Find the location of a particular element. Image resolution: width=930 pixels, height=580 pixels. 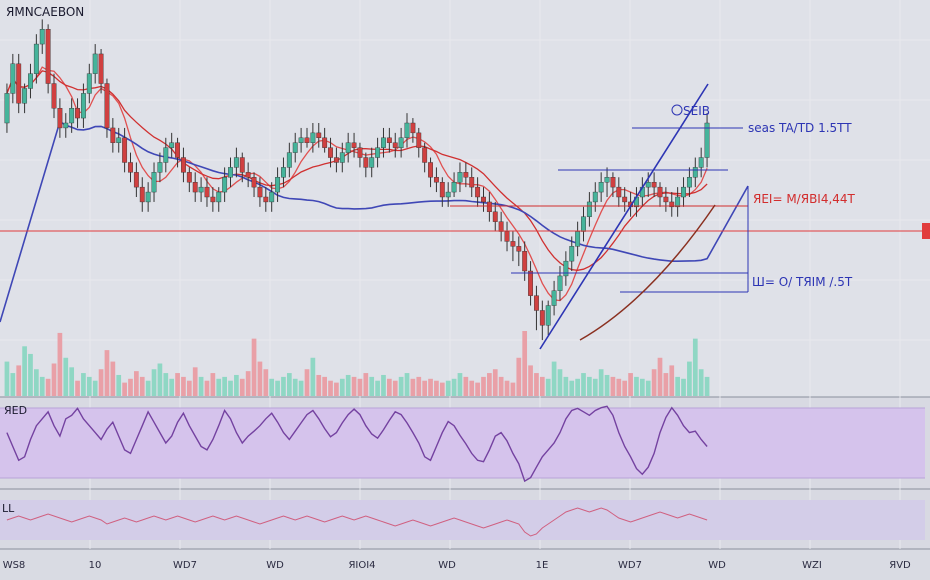

label-2: ЯEI= M/ЯBI4,44T is located at coordinates (804, 199).